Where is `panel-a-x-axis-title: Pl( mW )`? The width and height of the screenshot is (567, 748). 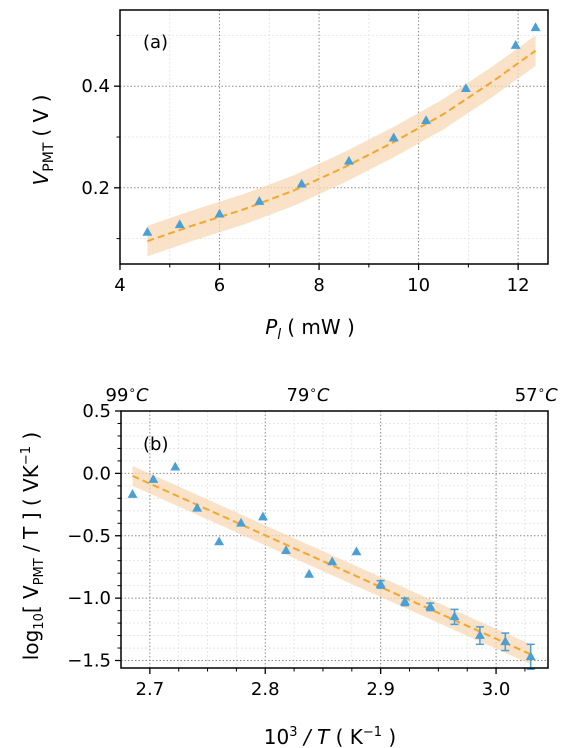 panel-a-x-axis-title: Pl( mW ) is located at coordinates (310, 329).